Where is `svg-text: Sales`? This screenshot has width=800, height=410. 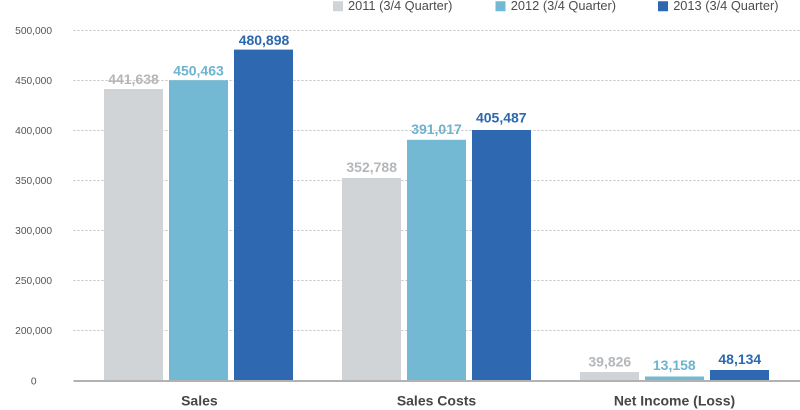 svg-text: Sales is located at coordinates (199, 401).